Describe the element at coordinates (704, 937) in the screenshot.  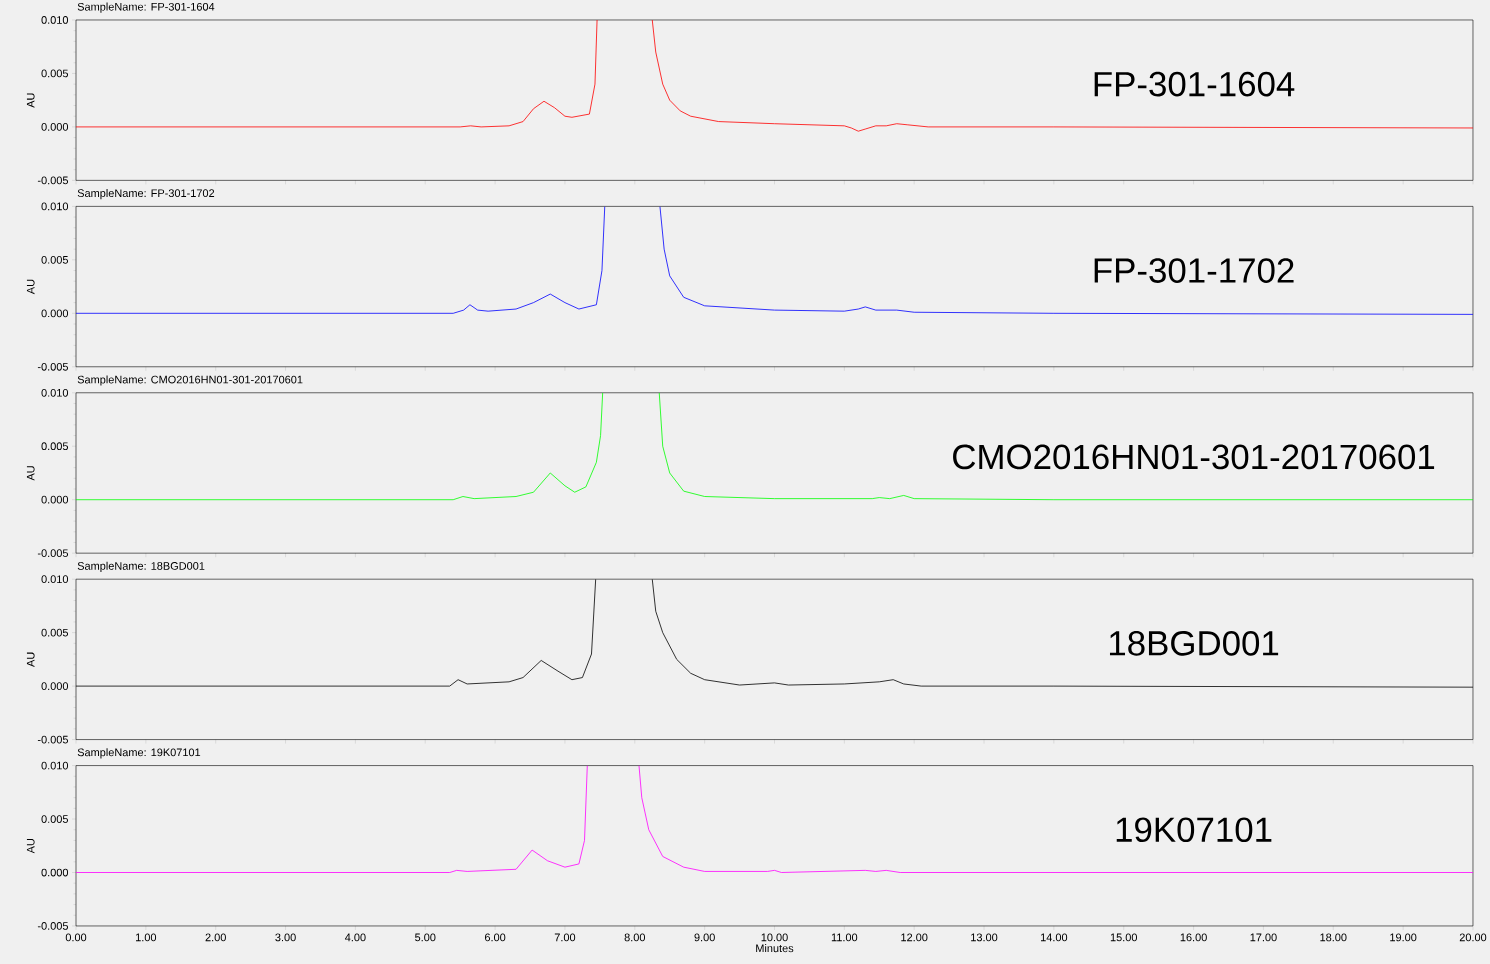
I see `x-tick-label: 9.00` at that location.